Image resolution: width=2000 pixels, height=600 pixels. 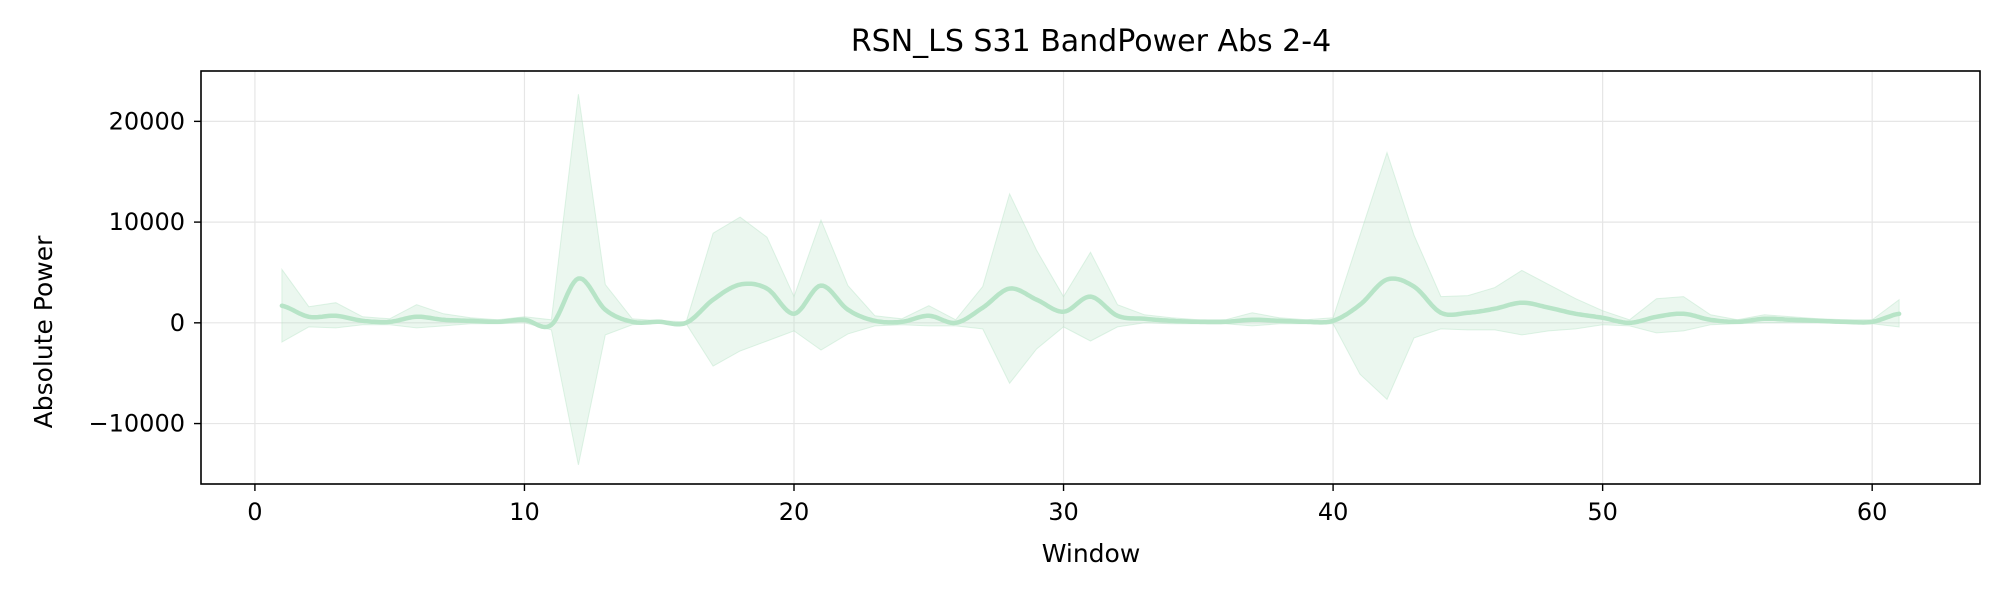 What do you see at coordinates (147, 222) in the screenshot?
I see `y-tick-label: 10000` at bounding box center [147, 222].